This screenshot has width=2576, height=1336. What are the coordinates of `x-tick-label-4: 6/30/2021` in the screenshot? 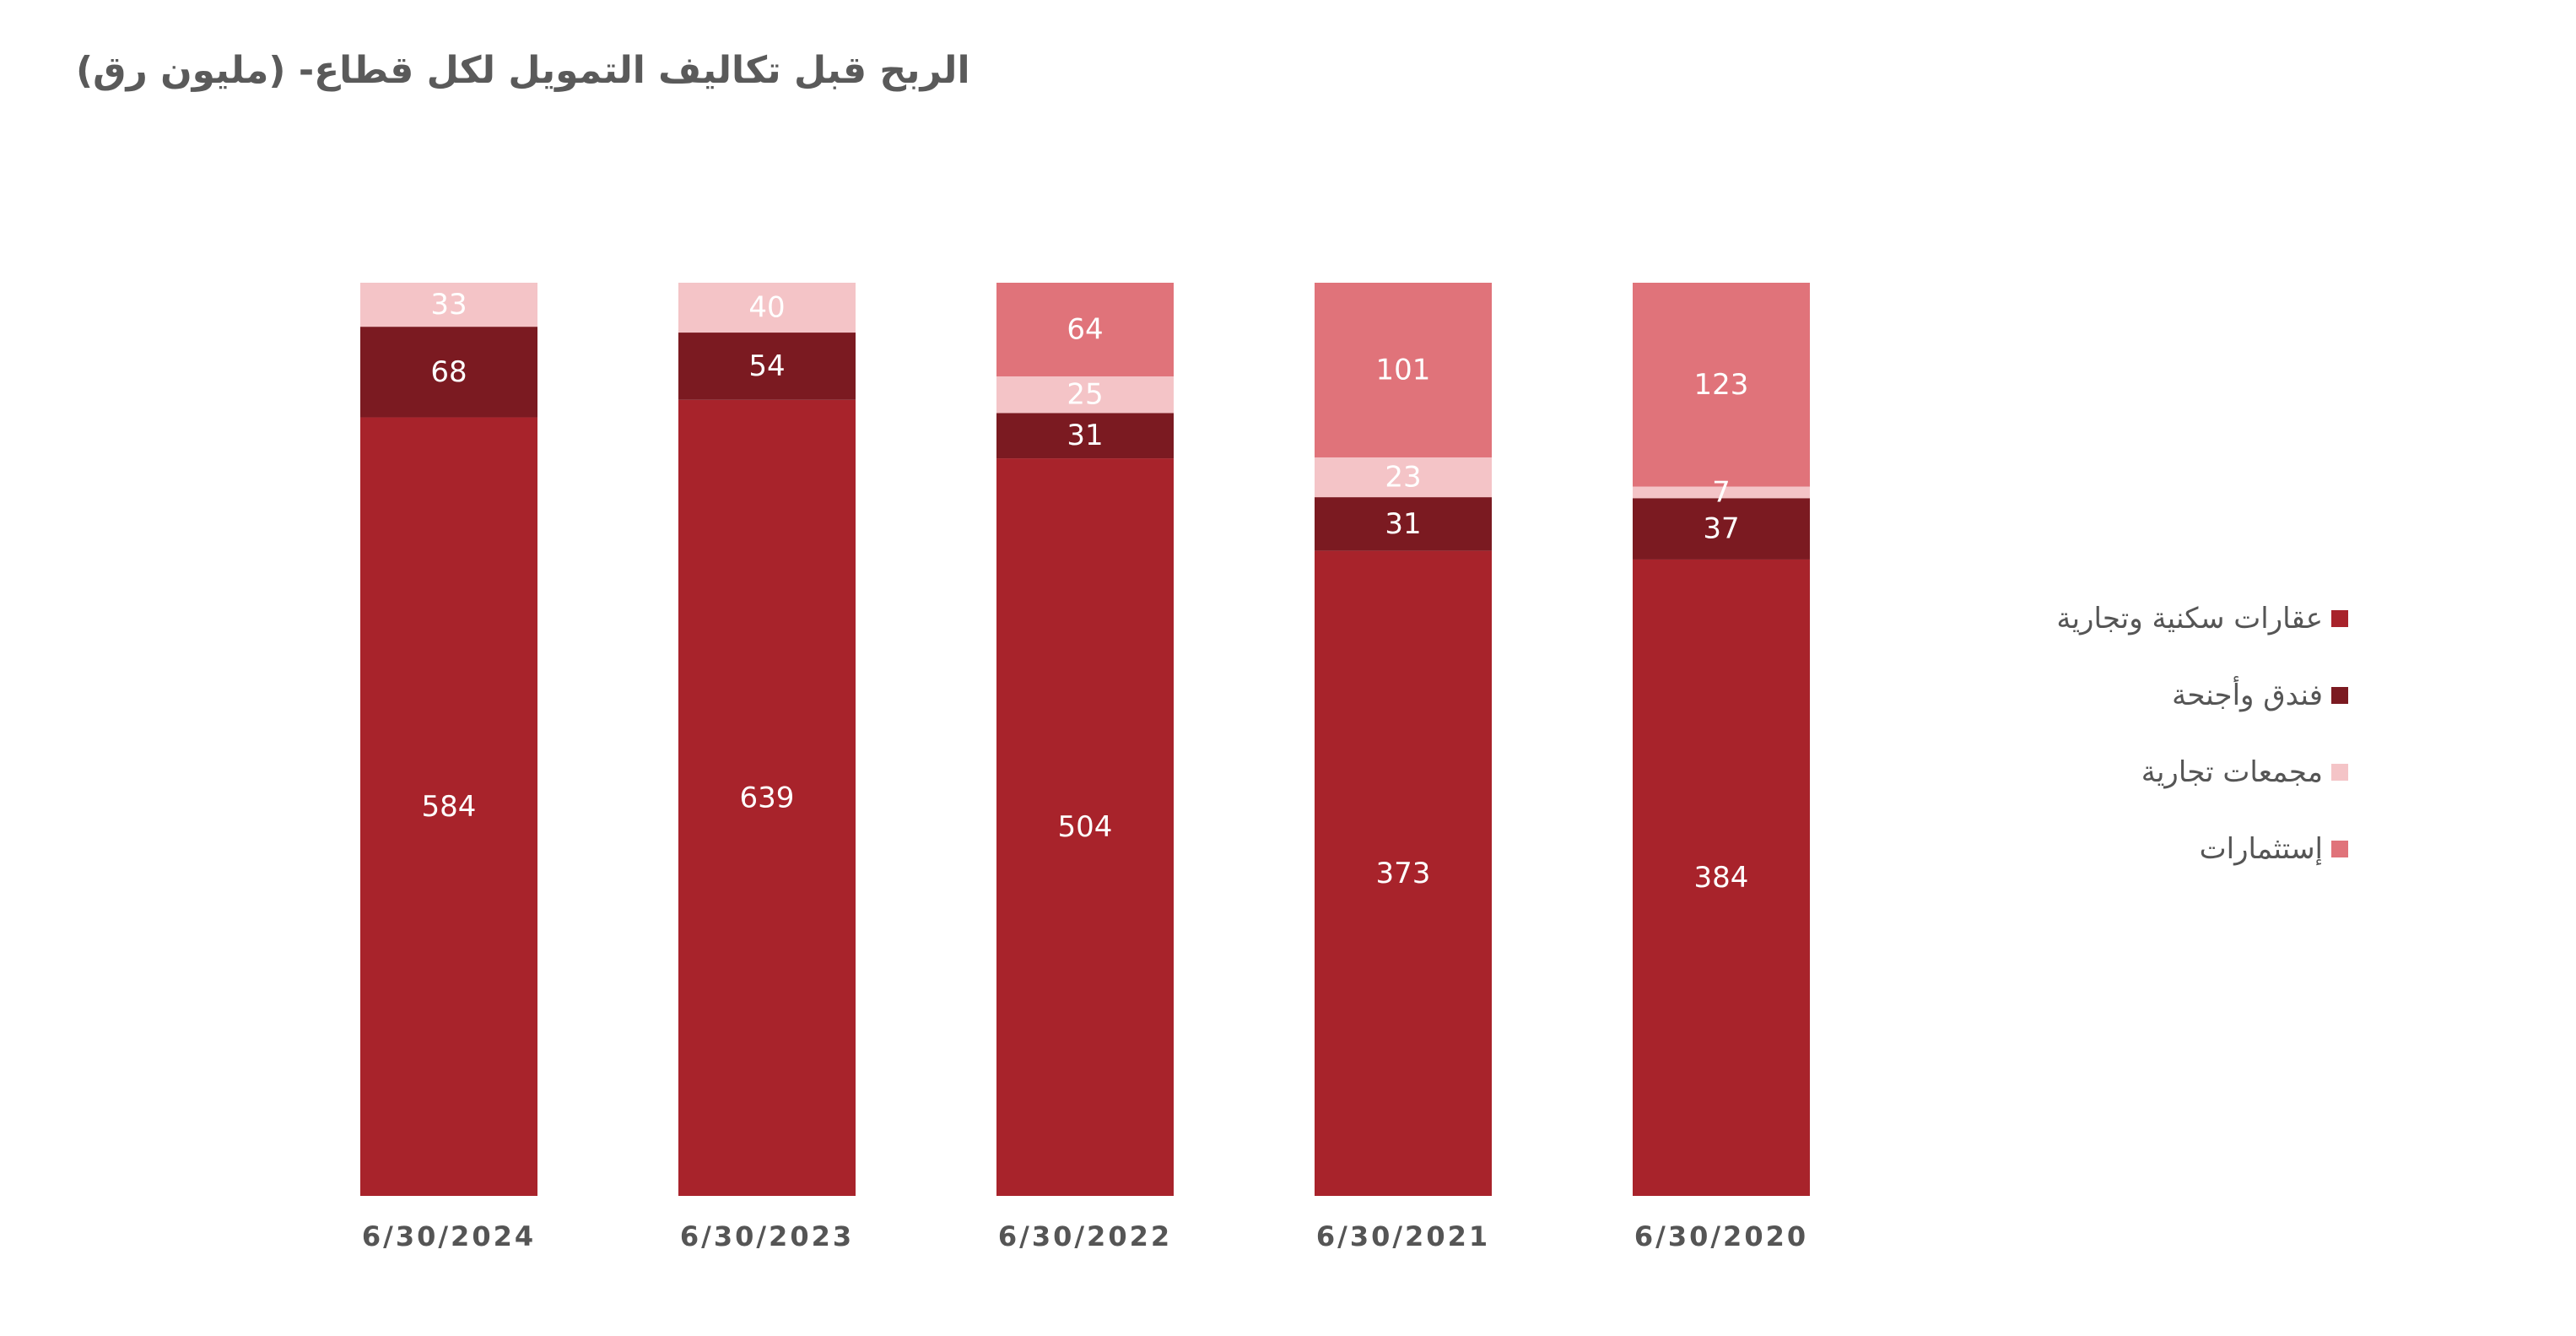 It's located at (1403, 1236).